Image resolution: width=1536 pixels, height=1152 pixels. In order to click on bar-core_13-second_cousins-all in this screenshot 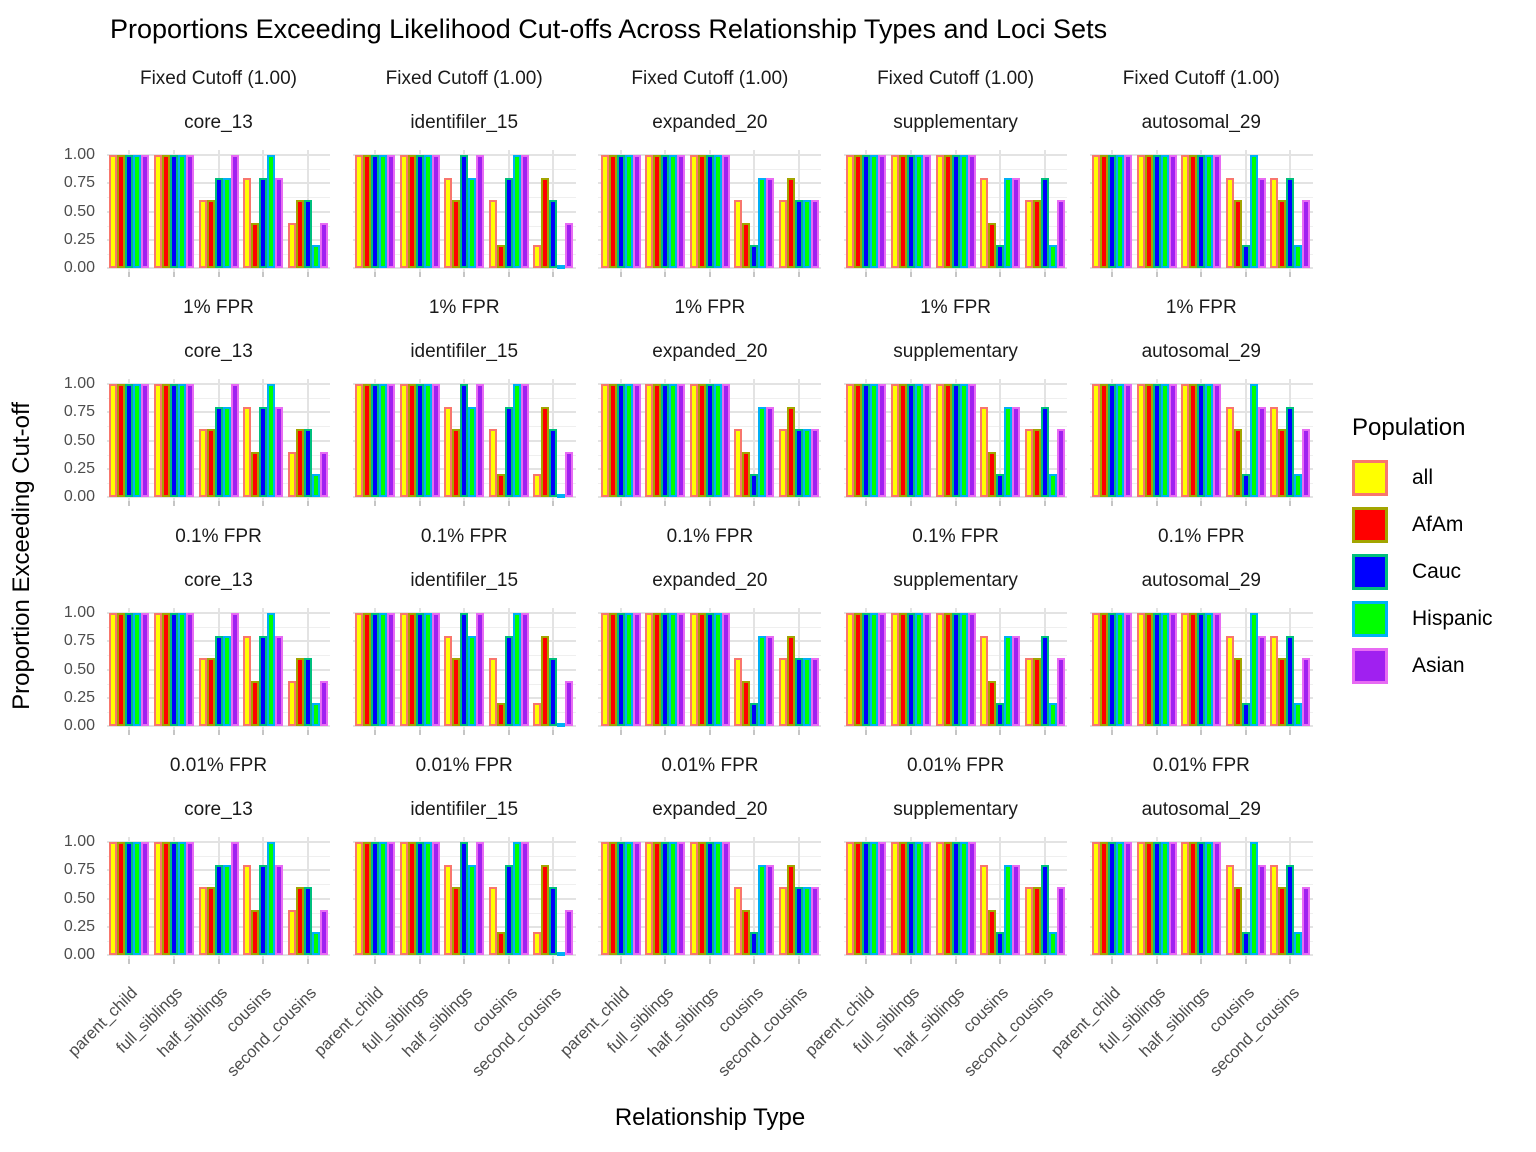, I will do `click(291, 245)`.